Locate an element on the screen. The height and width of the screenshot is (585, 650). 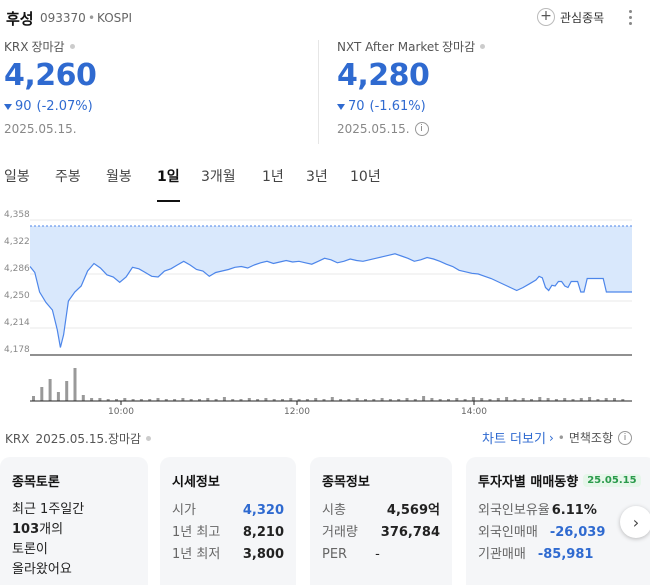
row-value: 8,210 is located at coordinates (263, 532).